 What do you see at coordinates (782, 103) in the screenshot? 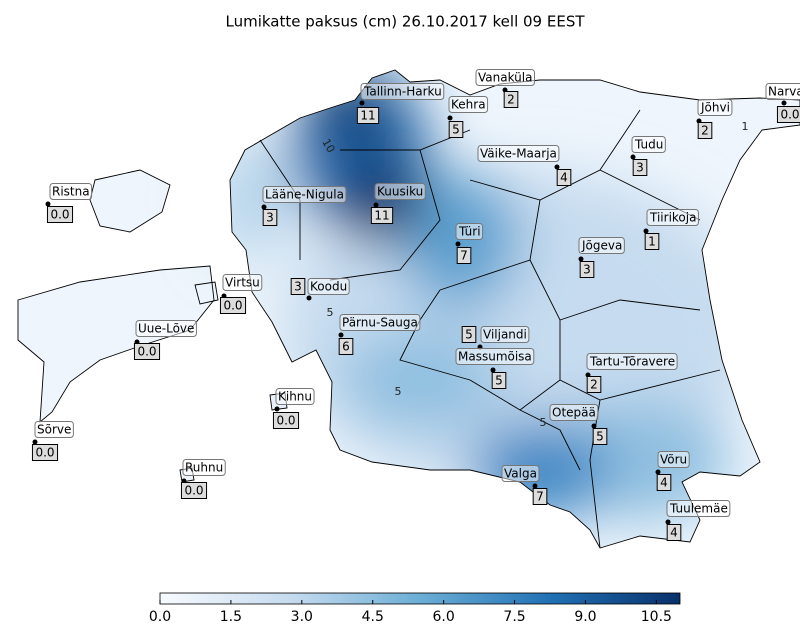
I see `station: Narva 0.0` at bounding box center [782, 103].